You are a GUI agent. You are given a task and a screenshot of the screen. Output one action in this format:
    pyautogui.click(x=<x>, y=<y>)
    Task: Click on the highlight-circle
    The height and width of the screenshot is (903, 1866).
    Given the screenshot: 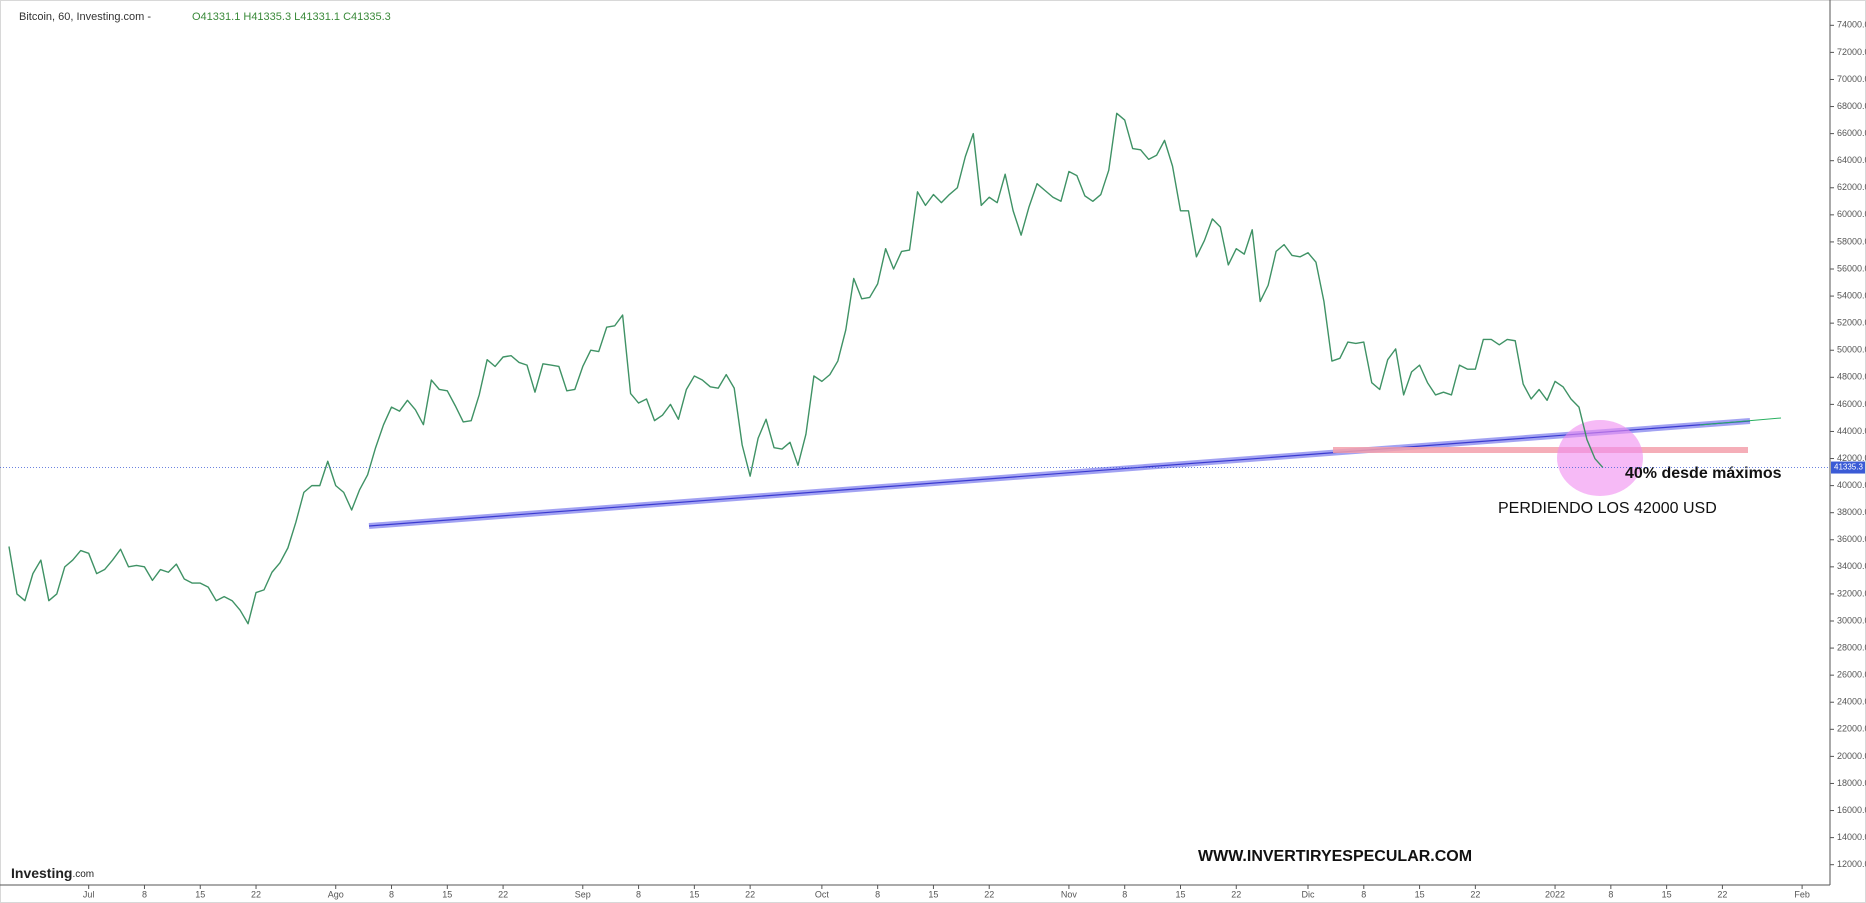 What is the action you would take?
    pyautogui.click(x=1600, y=458)
    